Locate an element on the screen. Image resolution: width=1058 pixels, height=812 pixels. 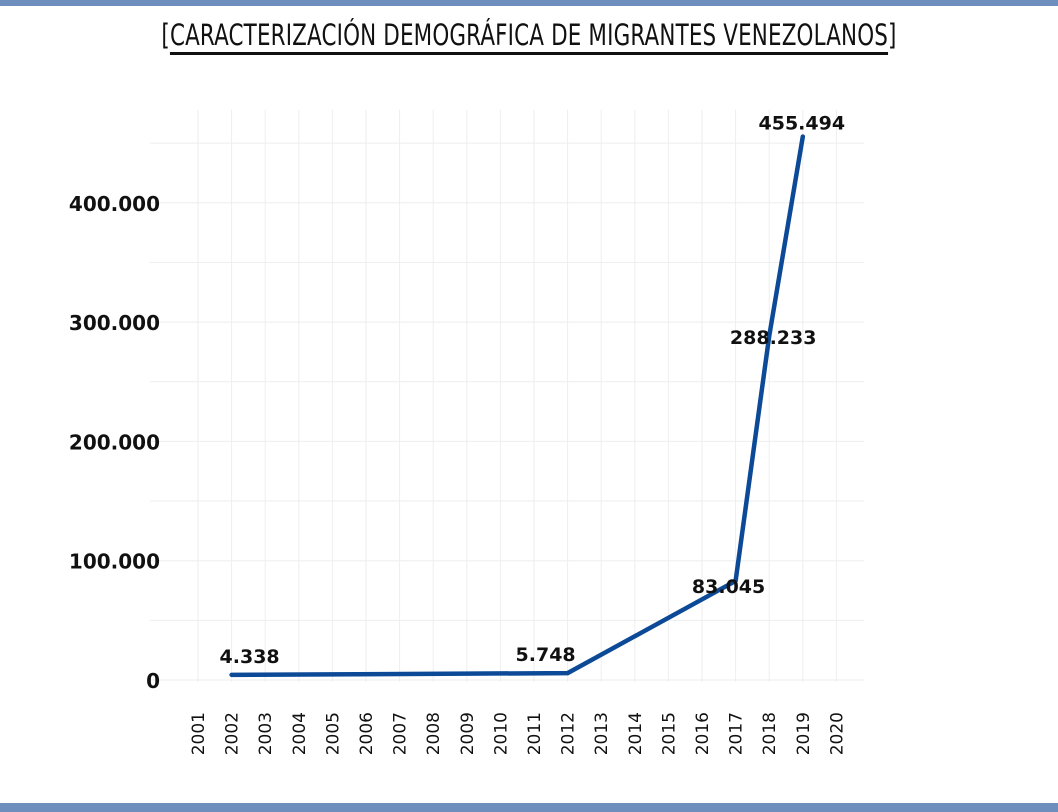
x-tick-label: 2007 is located at coordinates (401, 733).